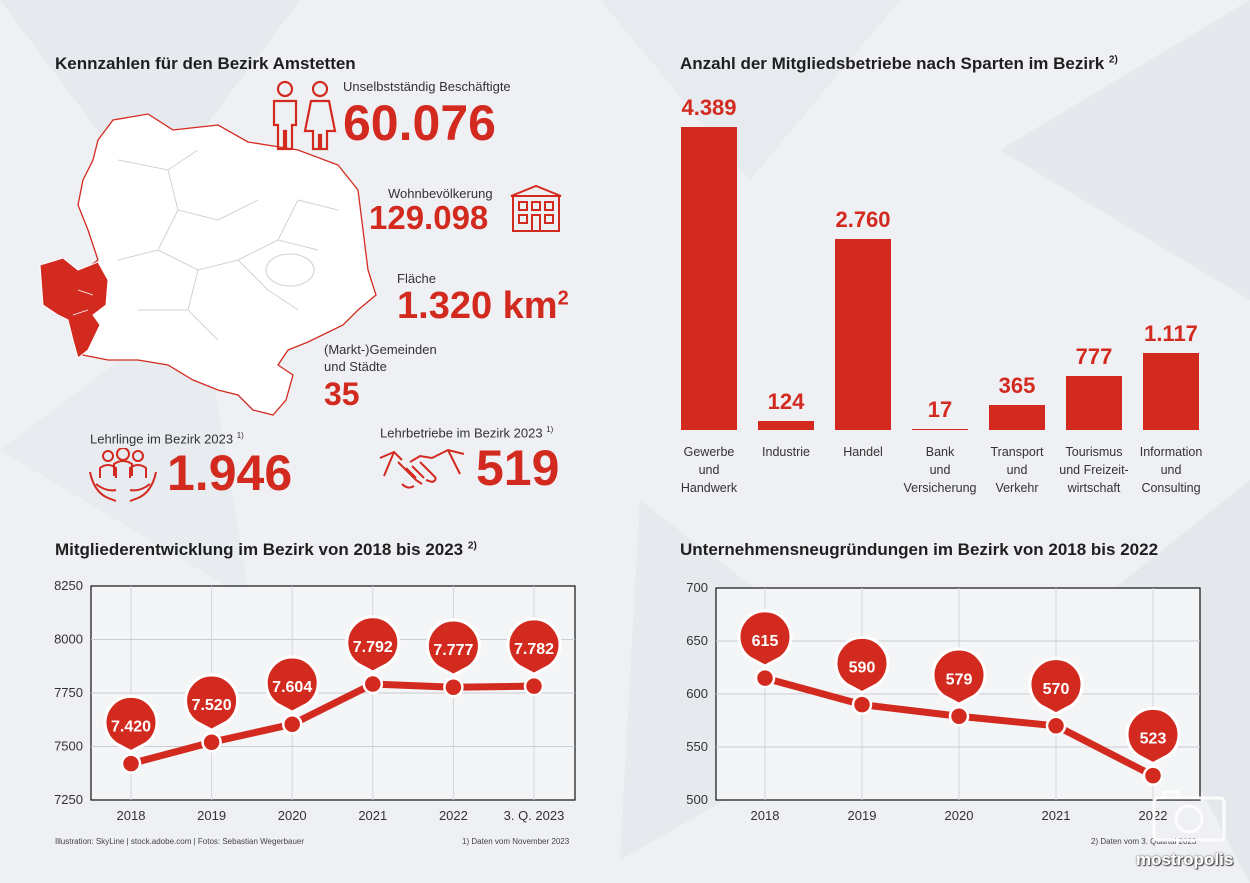 This screenshot has height=883, width=1250. Describe the element at coordinates (863, 220) in the screenshot. I see `bar-value-label-2: 2.760` at that location.